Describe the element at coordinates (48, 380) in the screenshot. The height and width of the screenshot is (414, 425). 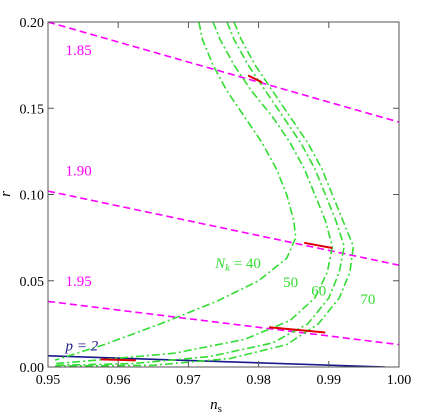
I see `x-tick-label: 0.95` at that location.